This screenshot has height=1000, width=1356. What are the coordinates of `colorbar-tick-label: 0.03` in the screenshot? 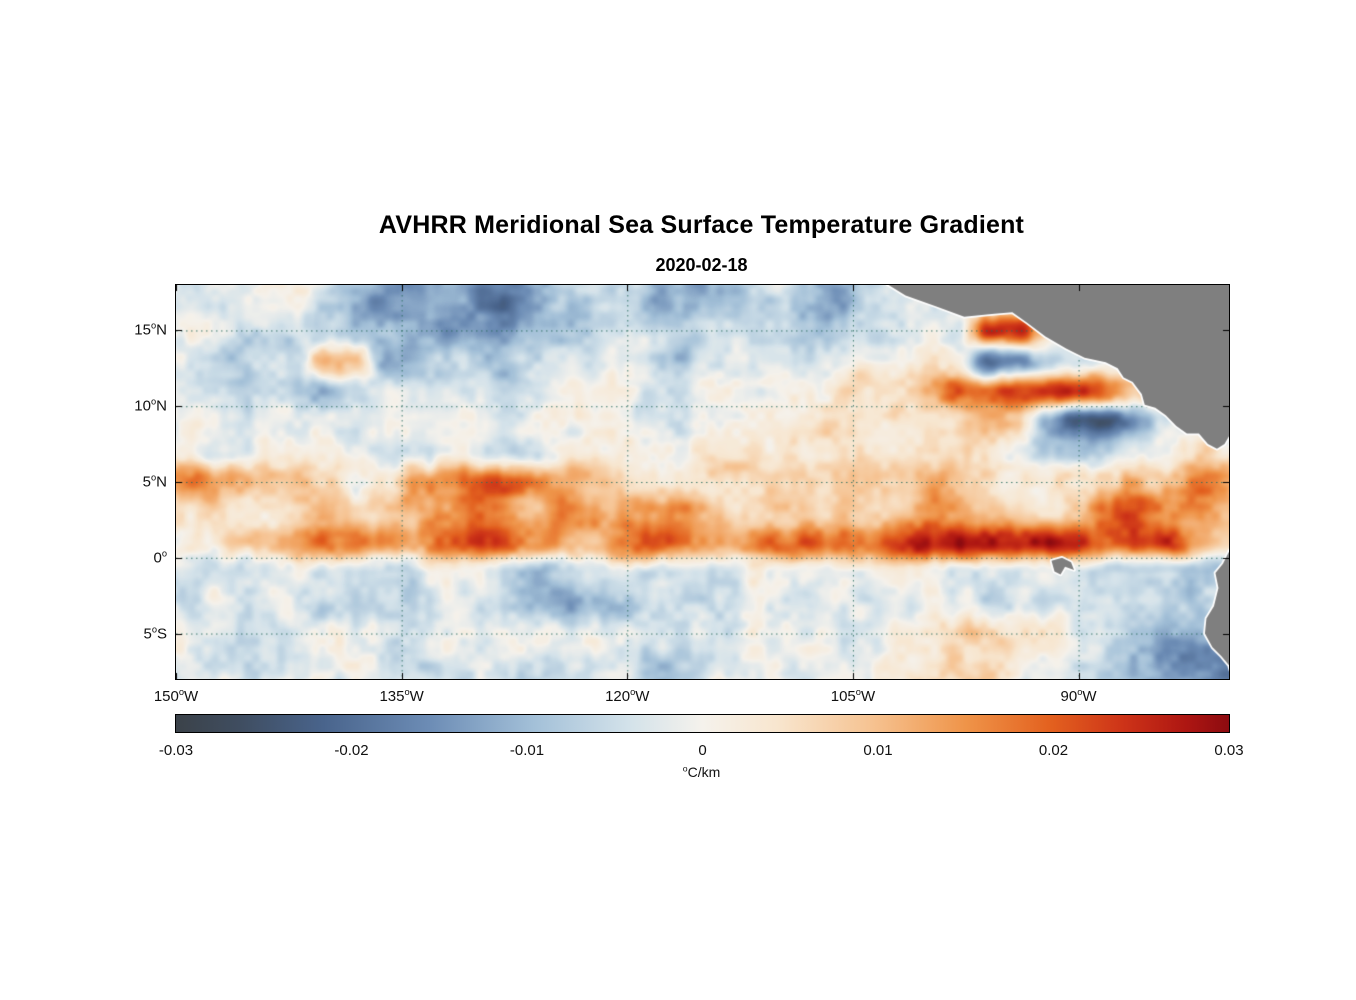 It's located at (1229, 750).